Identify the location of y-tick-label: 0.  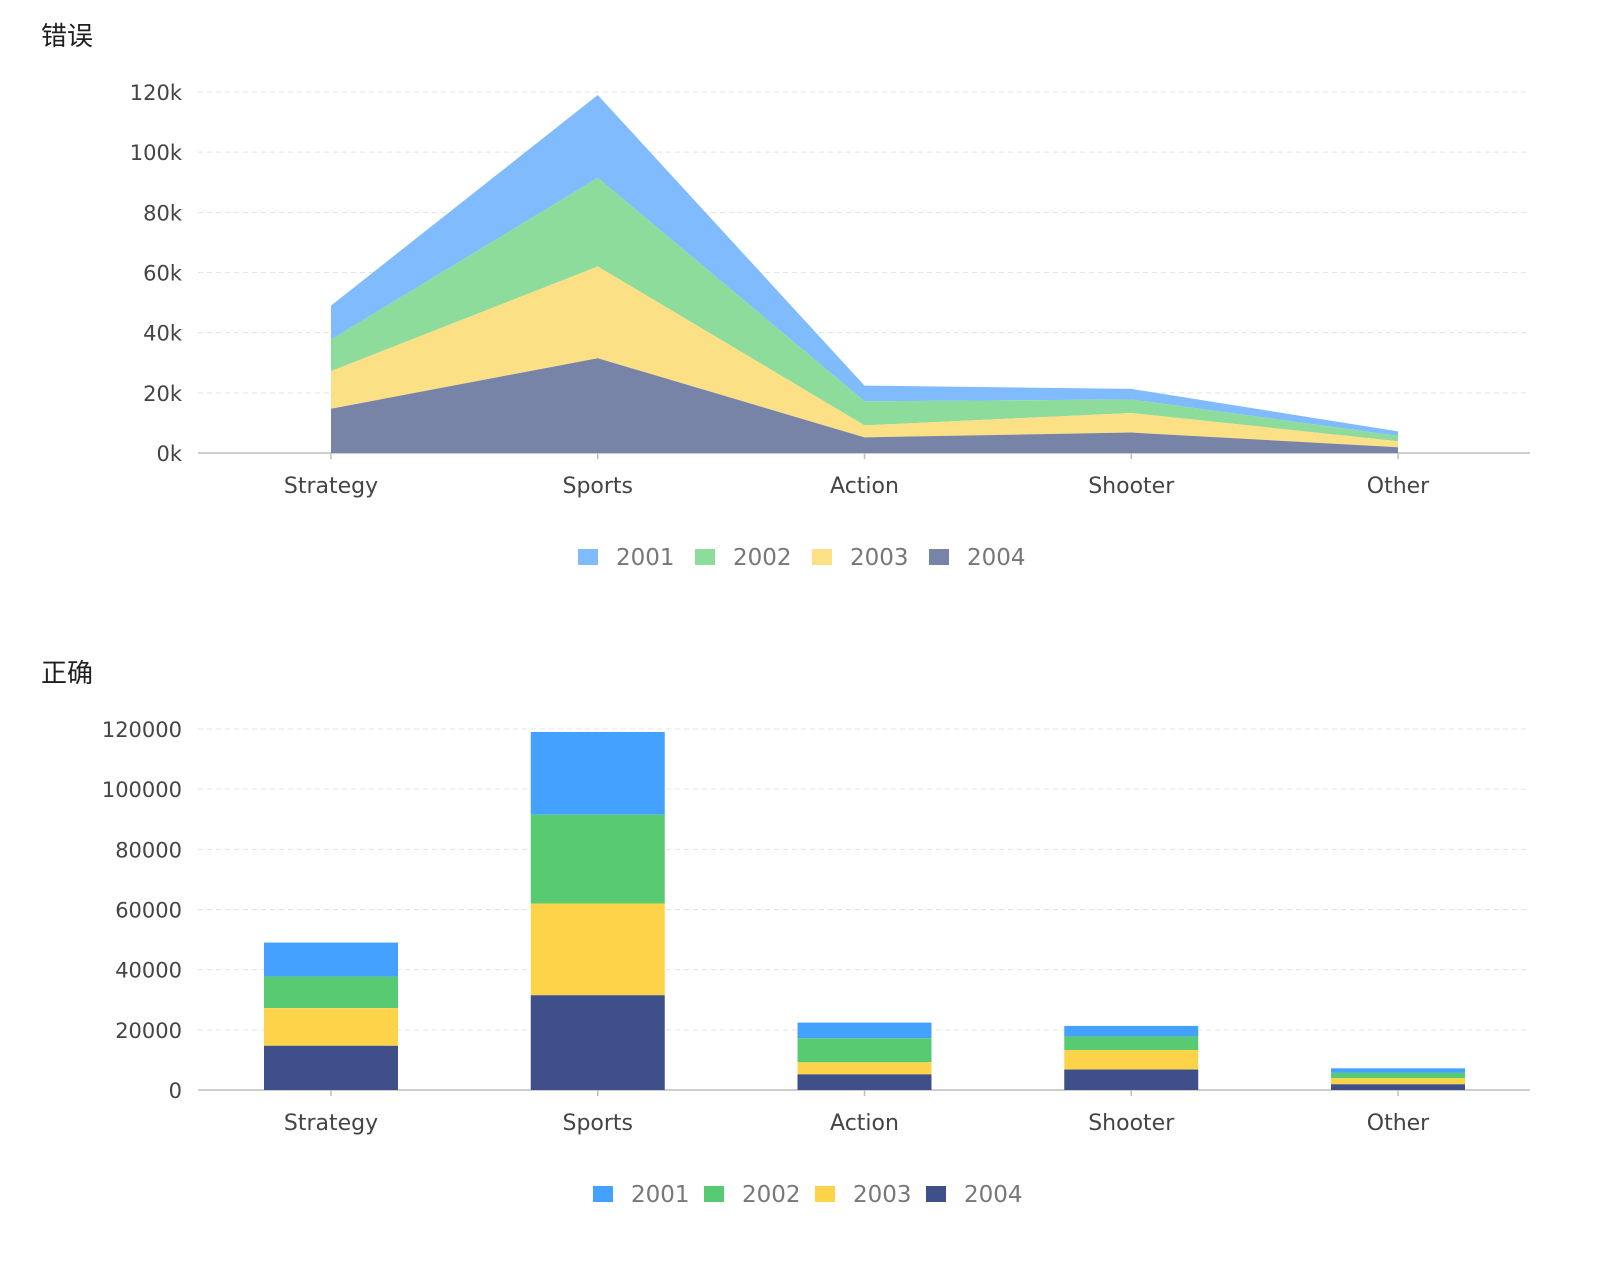
(175, 1091).